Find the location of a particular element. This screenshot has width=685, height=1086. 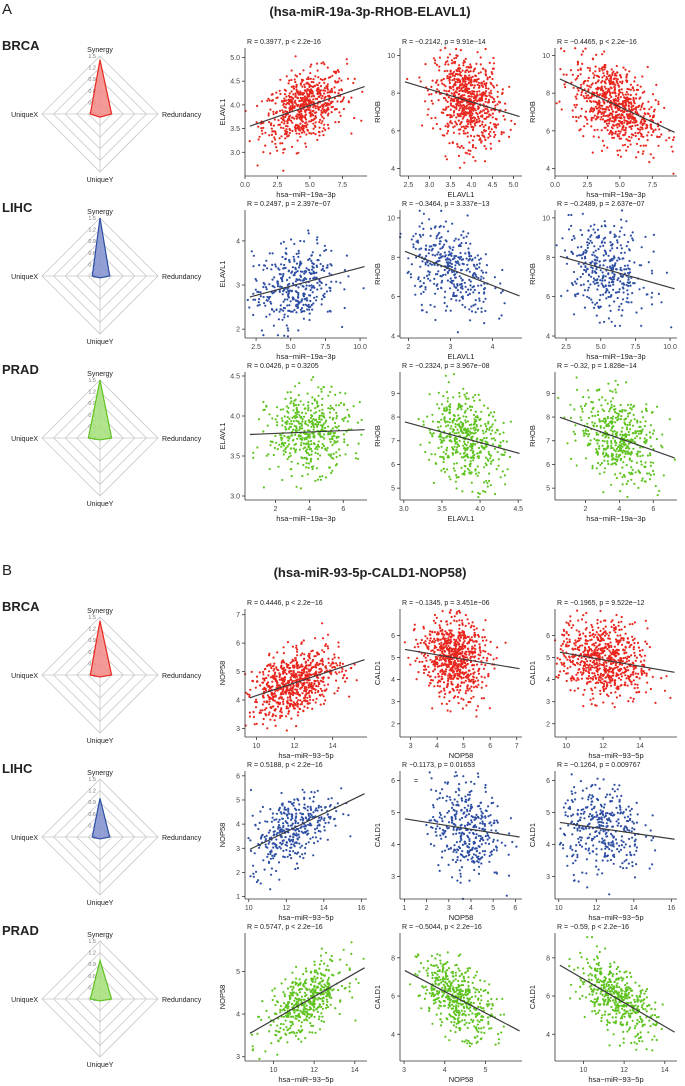

y-tick-label: 5.0 is located at coordinates (235, 58).